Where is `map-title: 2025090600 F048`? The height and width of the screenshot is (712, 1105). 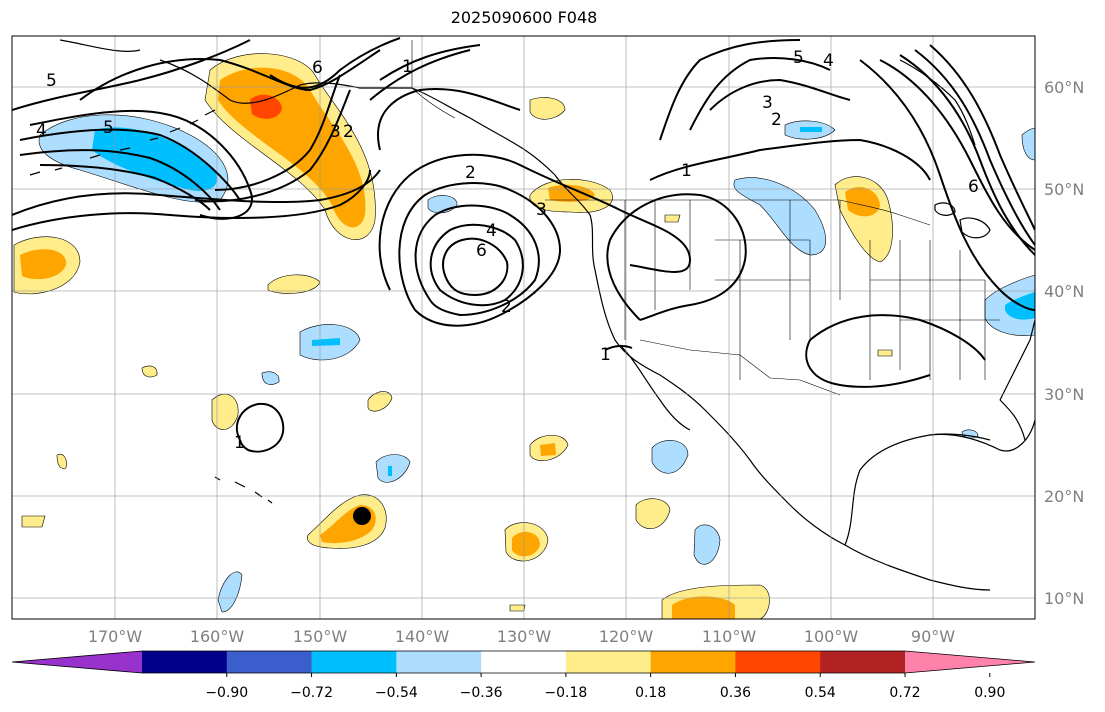 map-title: 2025090600 F048 is located at coordinates (524, 17).